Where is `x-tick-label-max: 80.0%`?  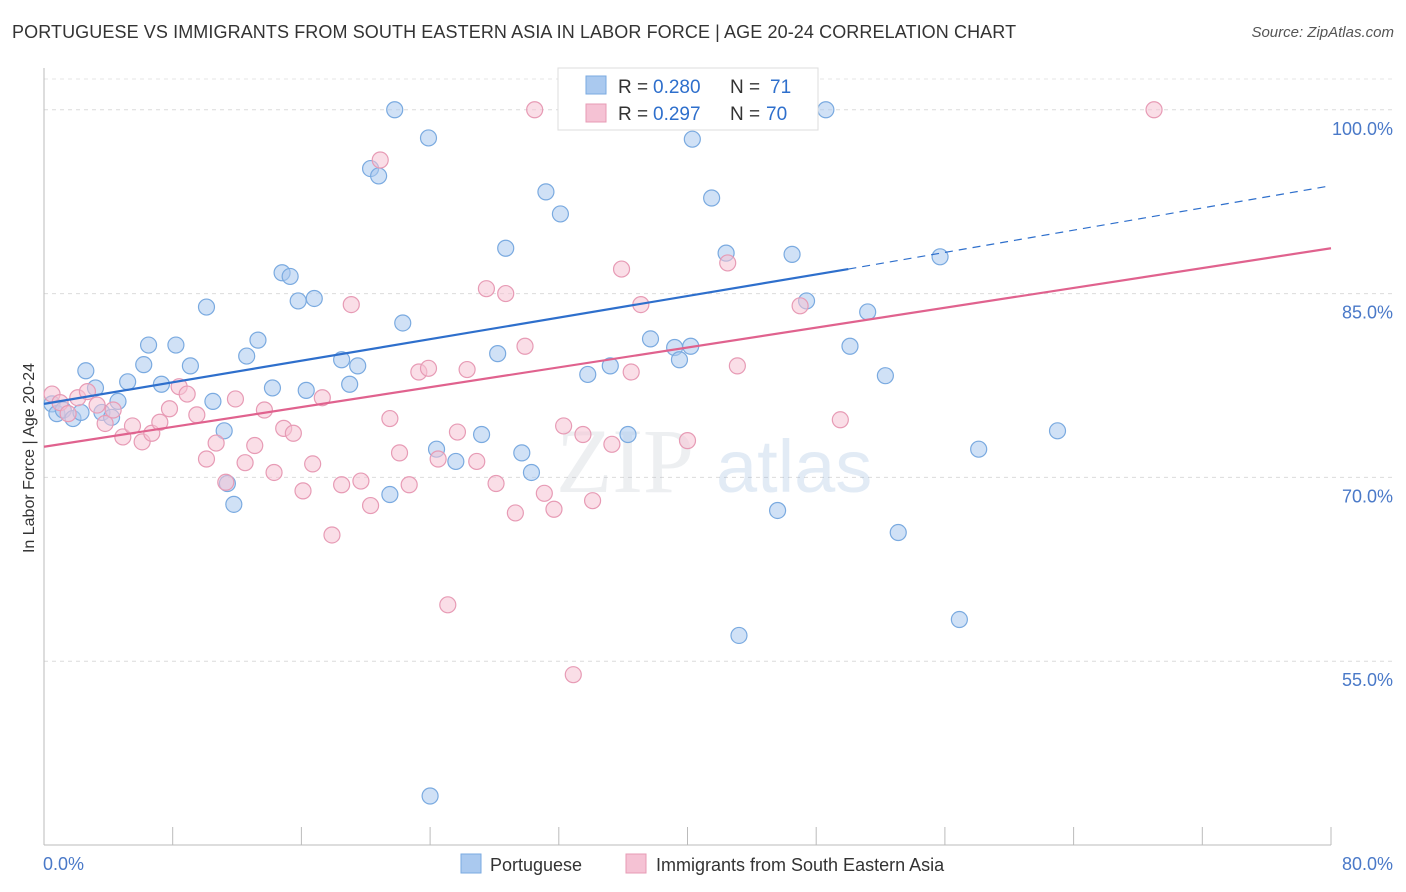 x-tick-label-max: 80.0% is located at coordinates (1367, 864).